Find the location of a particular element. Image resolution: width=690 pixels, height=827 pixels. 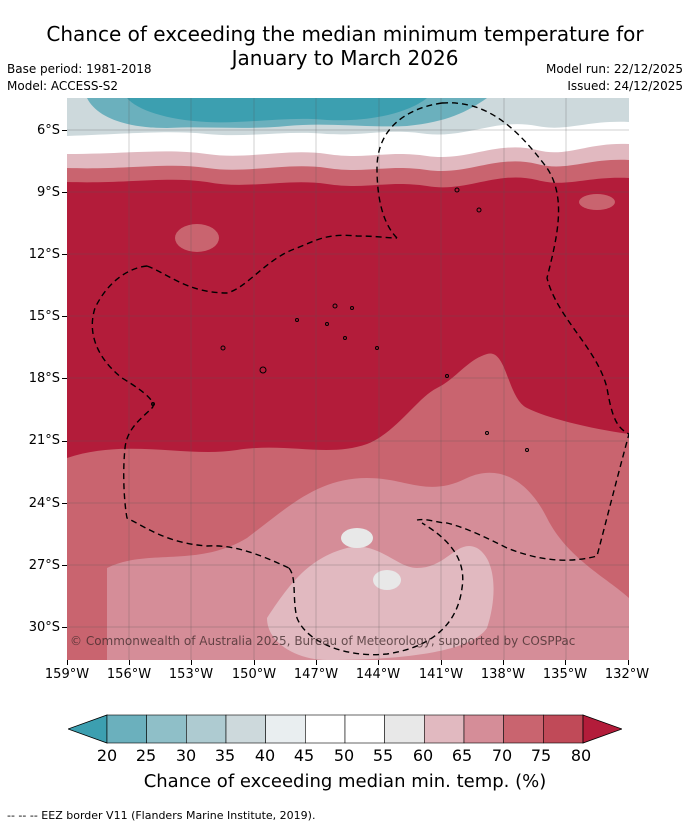

colorbar-label: 80 is located at coordinates (581, 755).